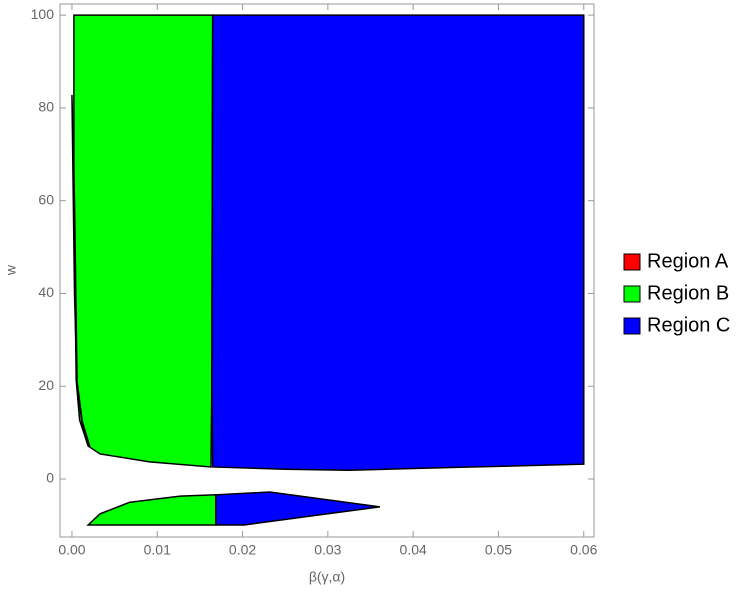 The height and width of the screenshot is (595, 749). What do you see at coordinates (327, 550) in the screenshot?
I see `x-tick-label: 0.03` at bounding box center [327, 550].